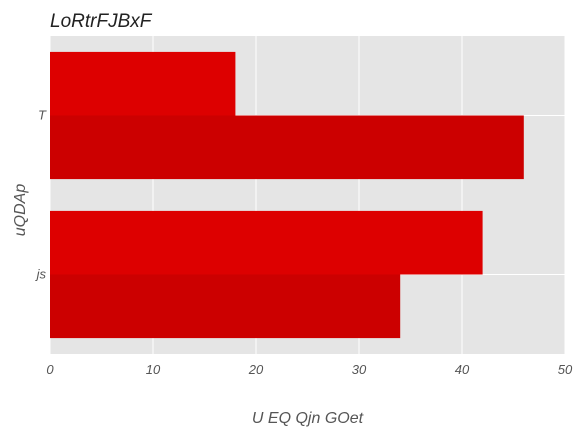  What do you see at coordinates (256, 369) in the screenshot?
I see `x-tick-label: 20` at bounding box center [256, 369].